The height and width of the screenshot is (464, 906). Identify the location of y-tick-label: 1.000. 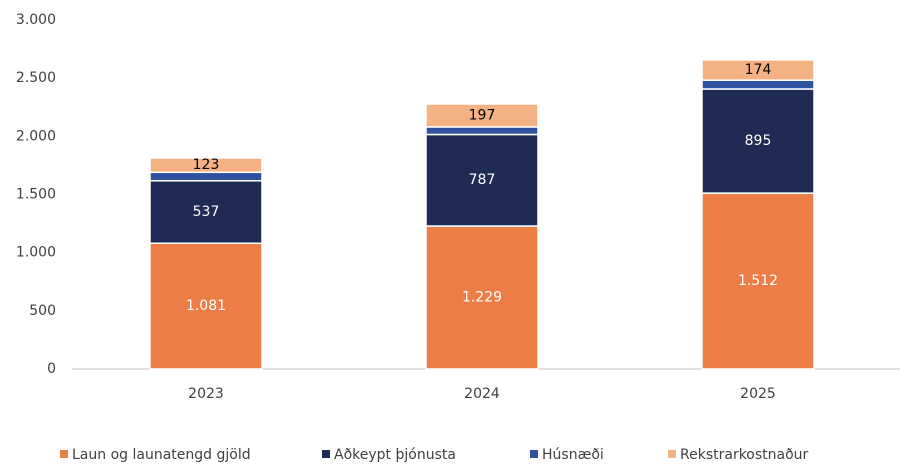
(36, 253).